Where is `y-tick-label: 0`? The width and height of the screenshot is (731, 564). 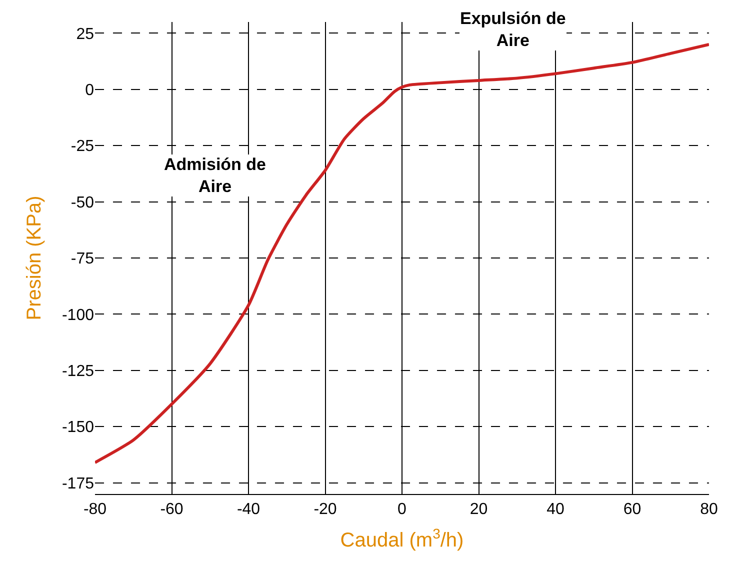
y-tick-label: 0 is located at coordinates (89, 91).